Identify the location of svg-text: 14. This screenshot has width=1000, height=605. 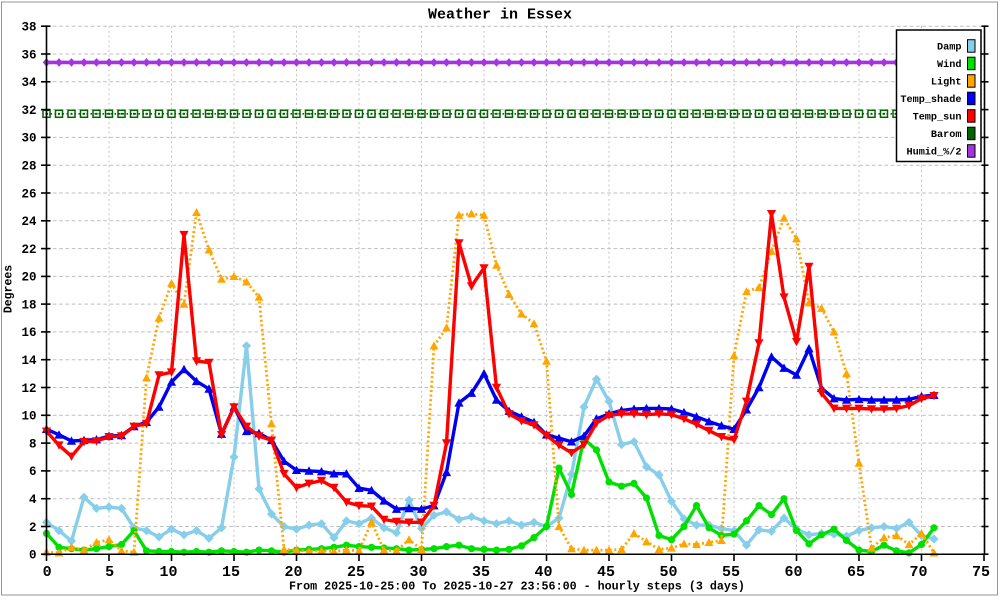
(29, 361).